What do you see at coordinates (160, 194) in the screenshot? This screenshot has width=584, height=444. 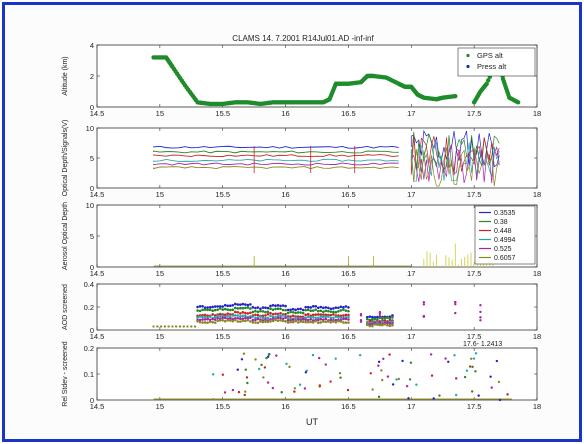 I see `x-tick-label: 15` at bounding box center [160, 194].